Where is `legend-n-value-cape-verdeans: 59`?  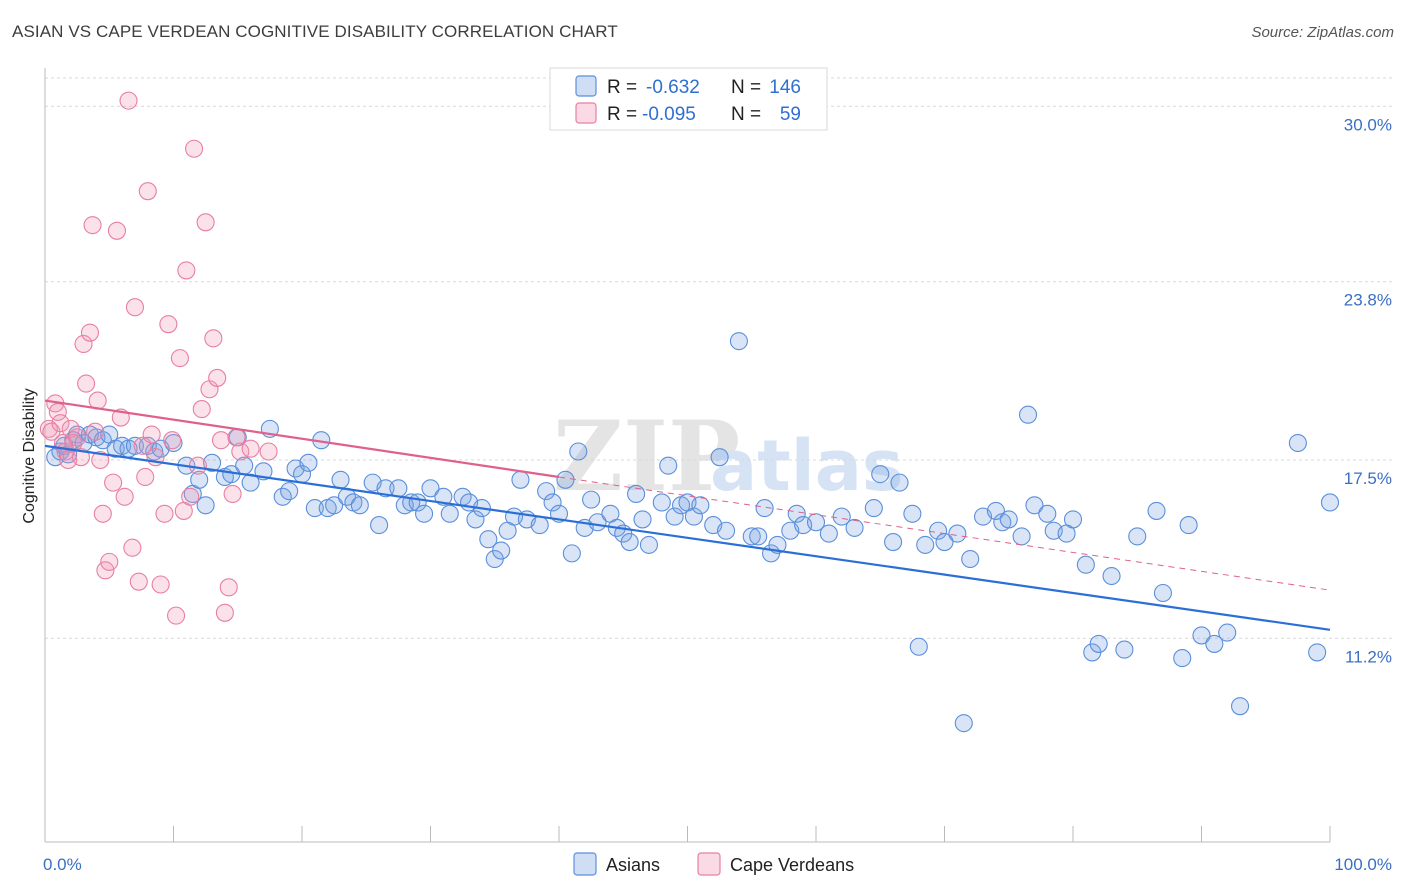
legend-n-value-cape-verdeans: 59 is located at coordinates (790, 114).